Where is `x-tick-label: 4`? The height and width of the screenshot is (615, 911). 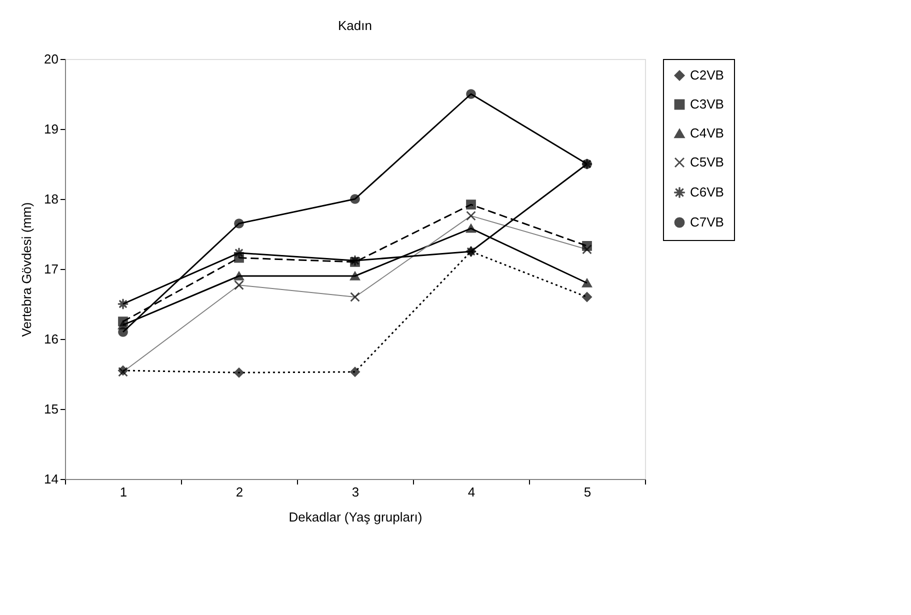
x-tick-label: 4 is located at coordinates (472, 492).